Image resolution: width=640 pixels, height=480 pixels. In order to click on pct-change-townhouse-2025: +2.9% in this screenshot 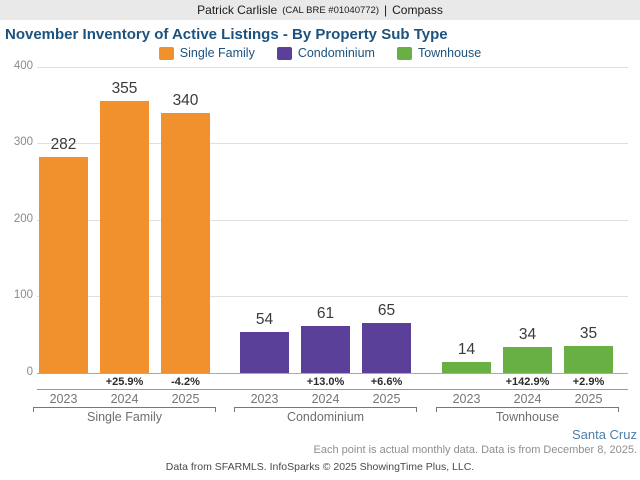, I will do `click(588, 382)`.